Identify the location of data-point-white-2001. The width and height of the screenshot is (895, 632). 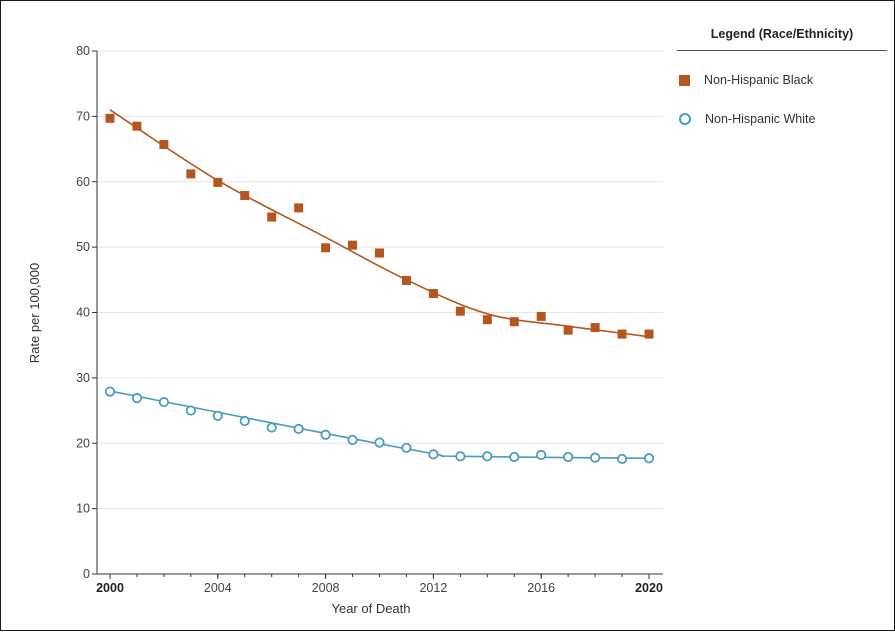
(137, 398).